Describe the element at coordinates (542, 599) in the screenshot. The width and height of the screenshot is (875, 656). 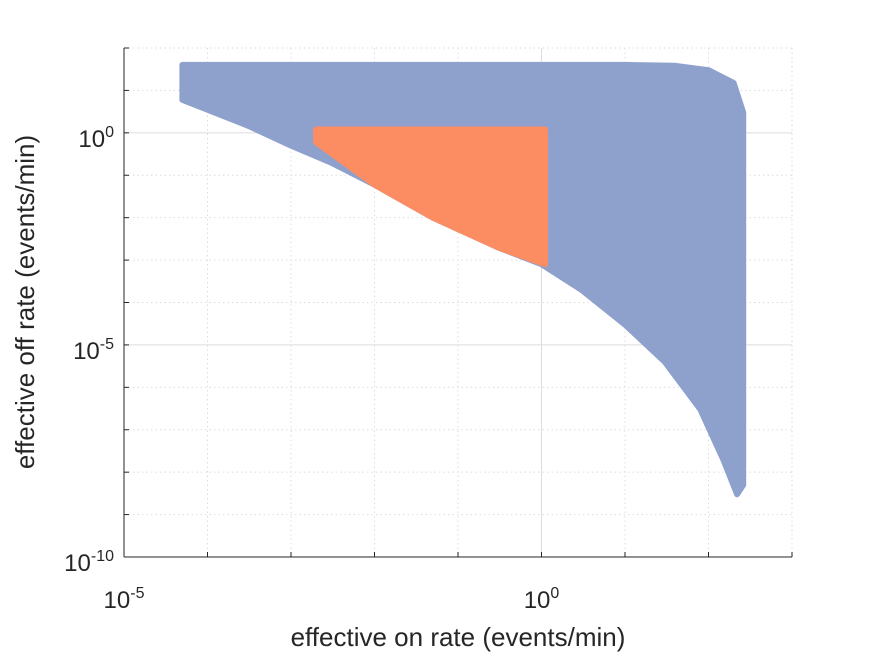
I see `x-tick-label: 10⁰` at that location.